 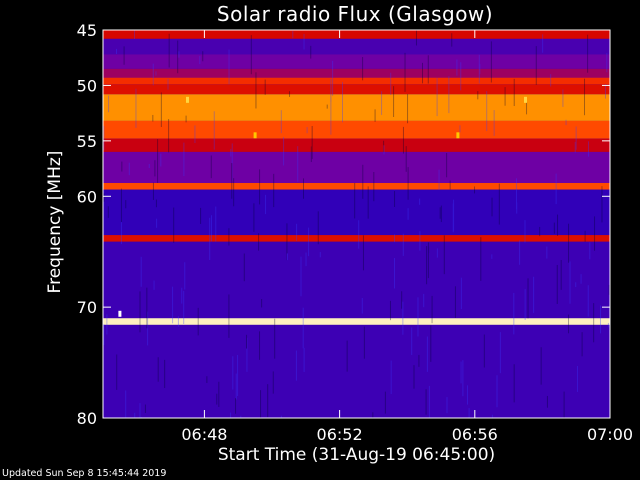 I want to click on y-tick-label: 55, so click(x=87, y=141).